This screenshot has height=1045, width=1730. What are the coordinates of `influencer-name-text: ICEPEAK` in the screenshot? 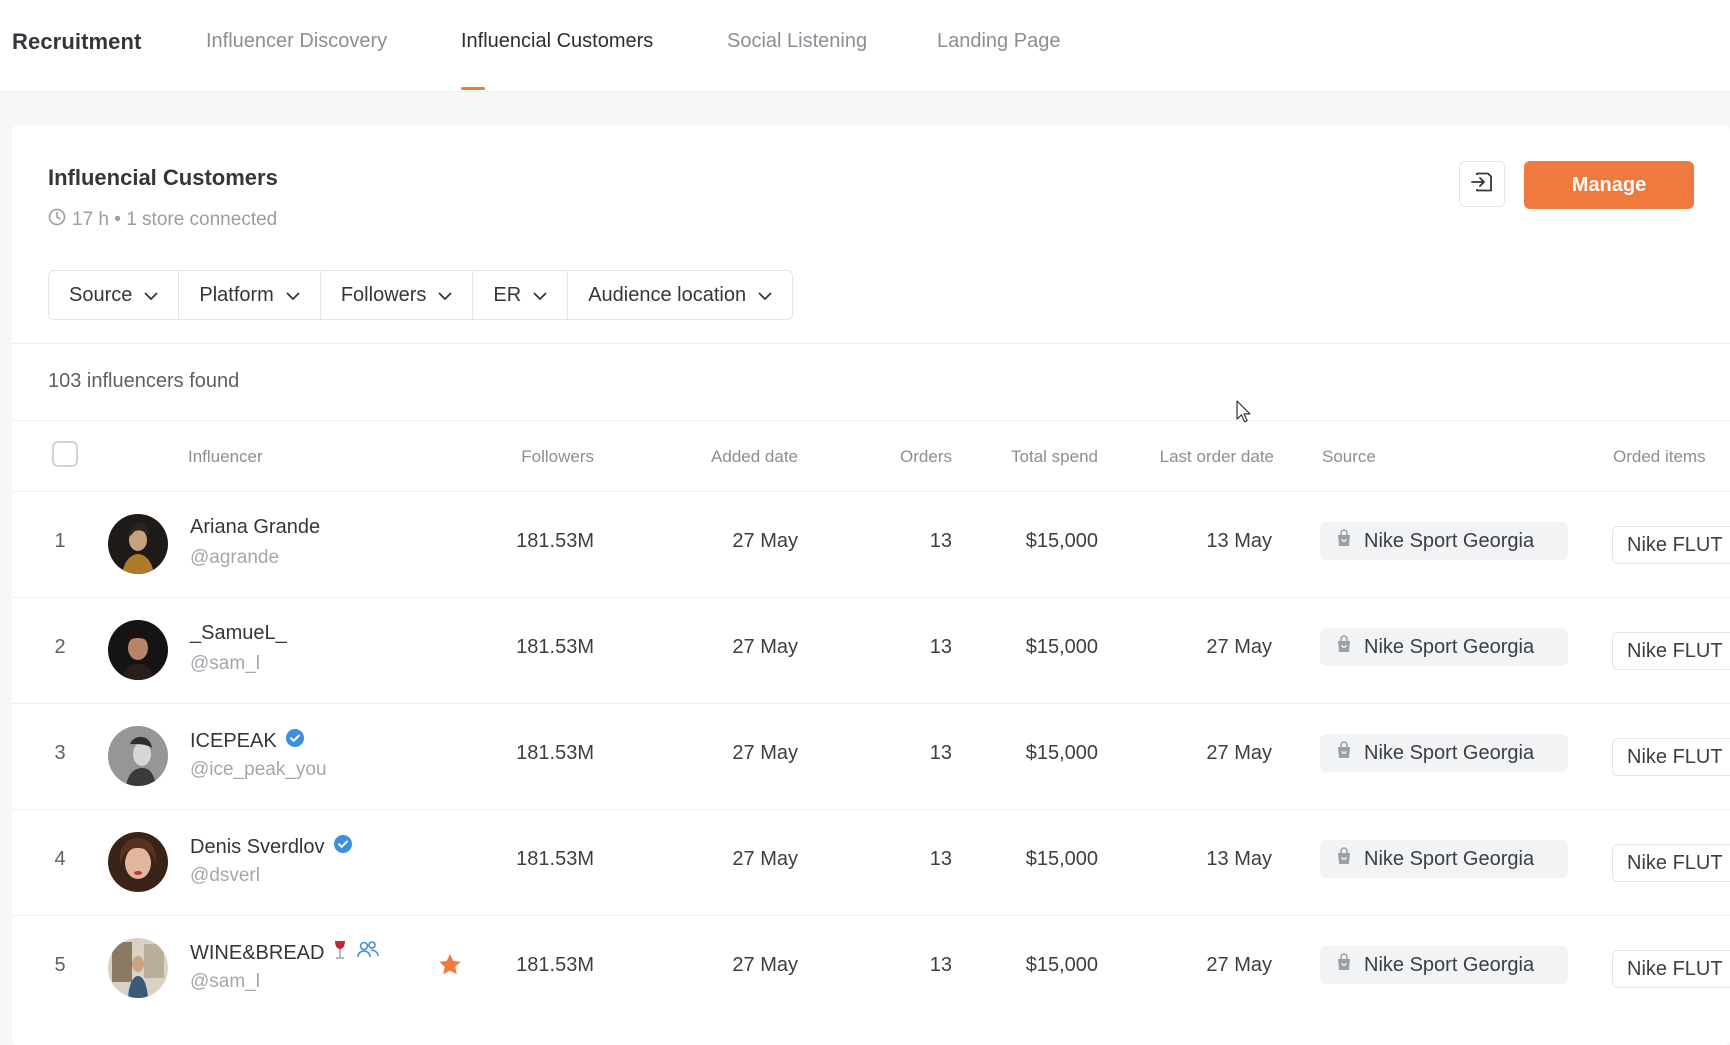 It's located at (233, 740).